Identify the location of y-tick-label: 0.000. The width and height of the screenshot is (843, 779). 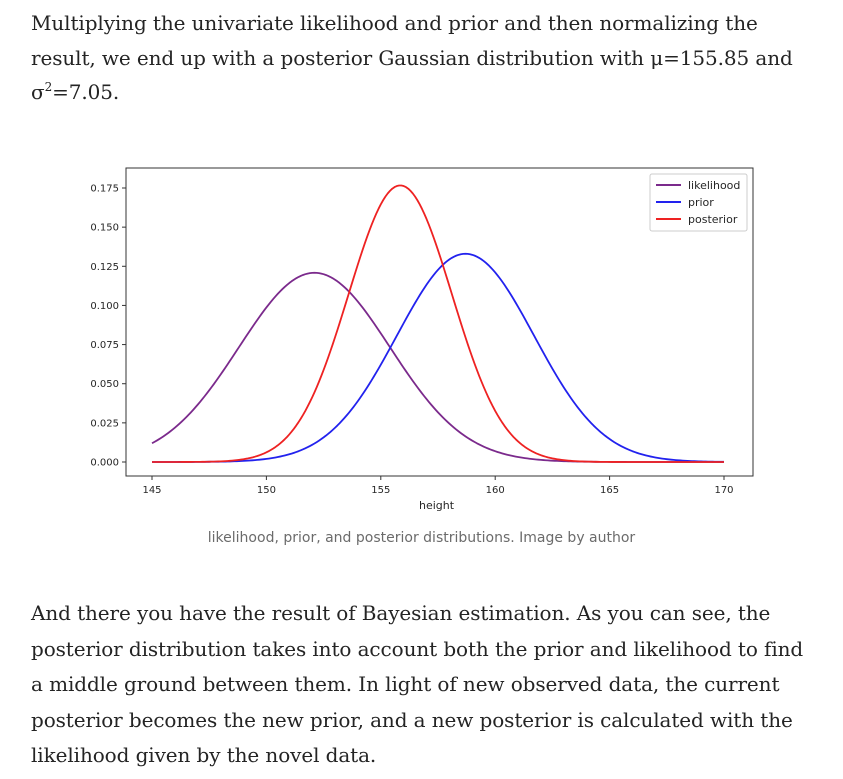
(104, 463).